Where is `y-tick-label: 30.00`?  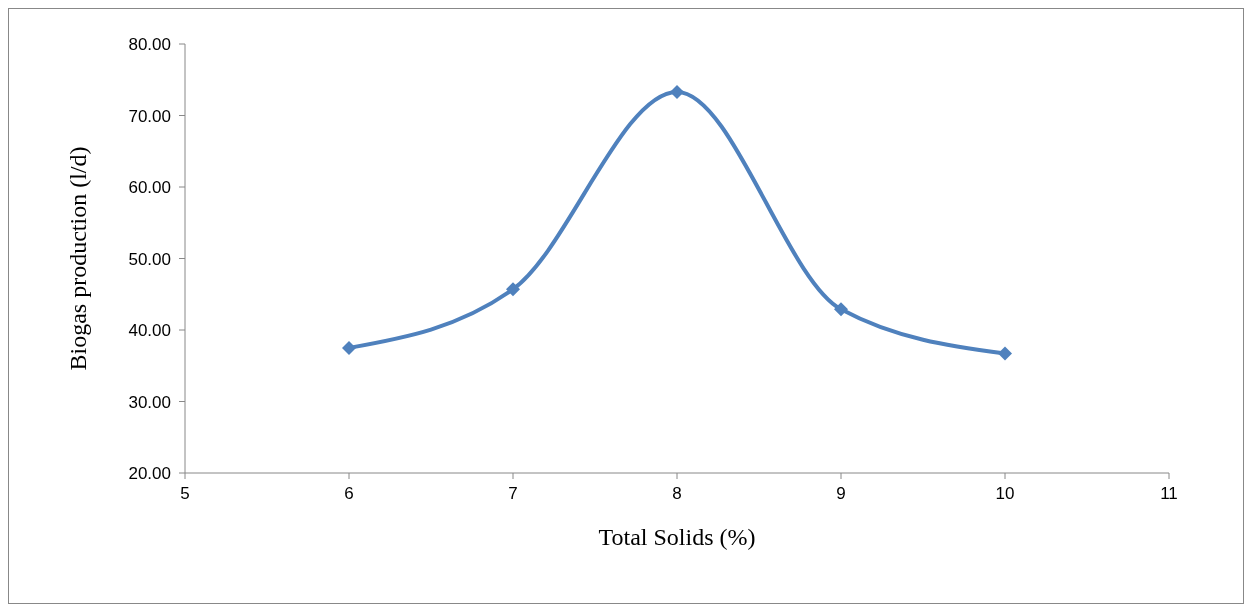
y-tick-label: 30.00 is located at coordinates (149, 402).